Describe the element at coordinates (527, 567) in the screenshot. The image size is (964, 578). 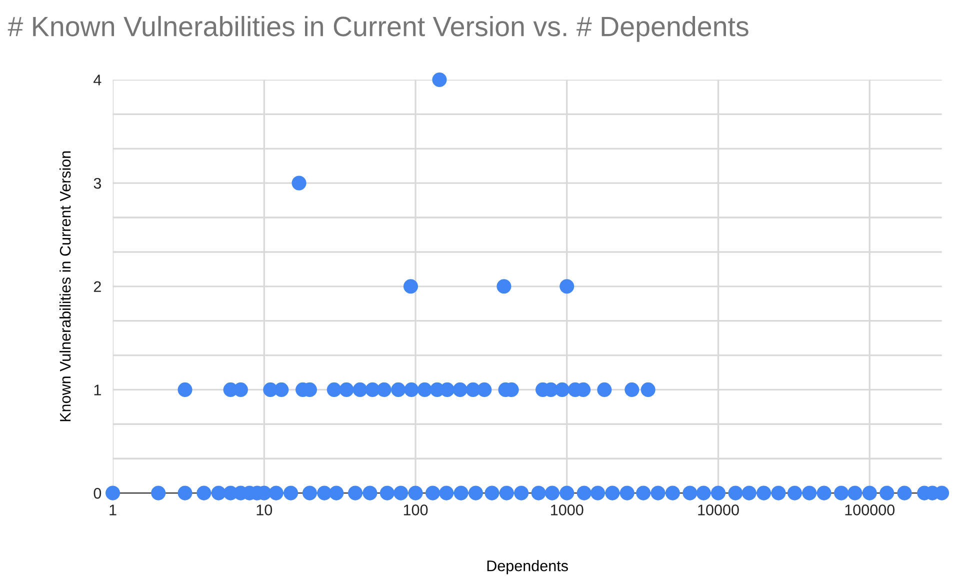
I see `x-axis-title: Dependents` at that location.